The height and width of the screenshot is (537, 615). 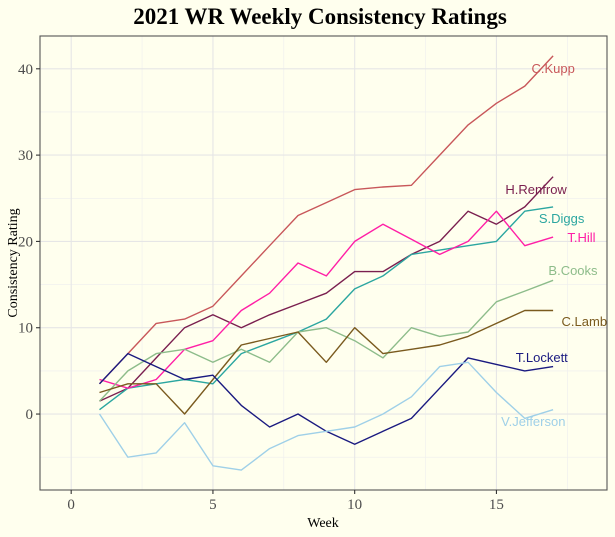 What do you see at coordinates (71, 505) in the screenshot?
I see `x-tick-label: 0` at bounding box center [71, 505].